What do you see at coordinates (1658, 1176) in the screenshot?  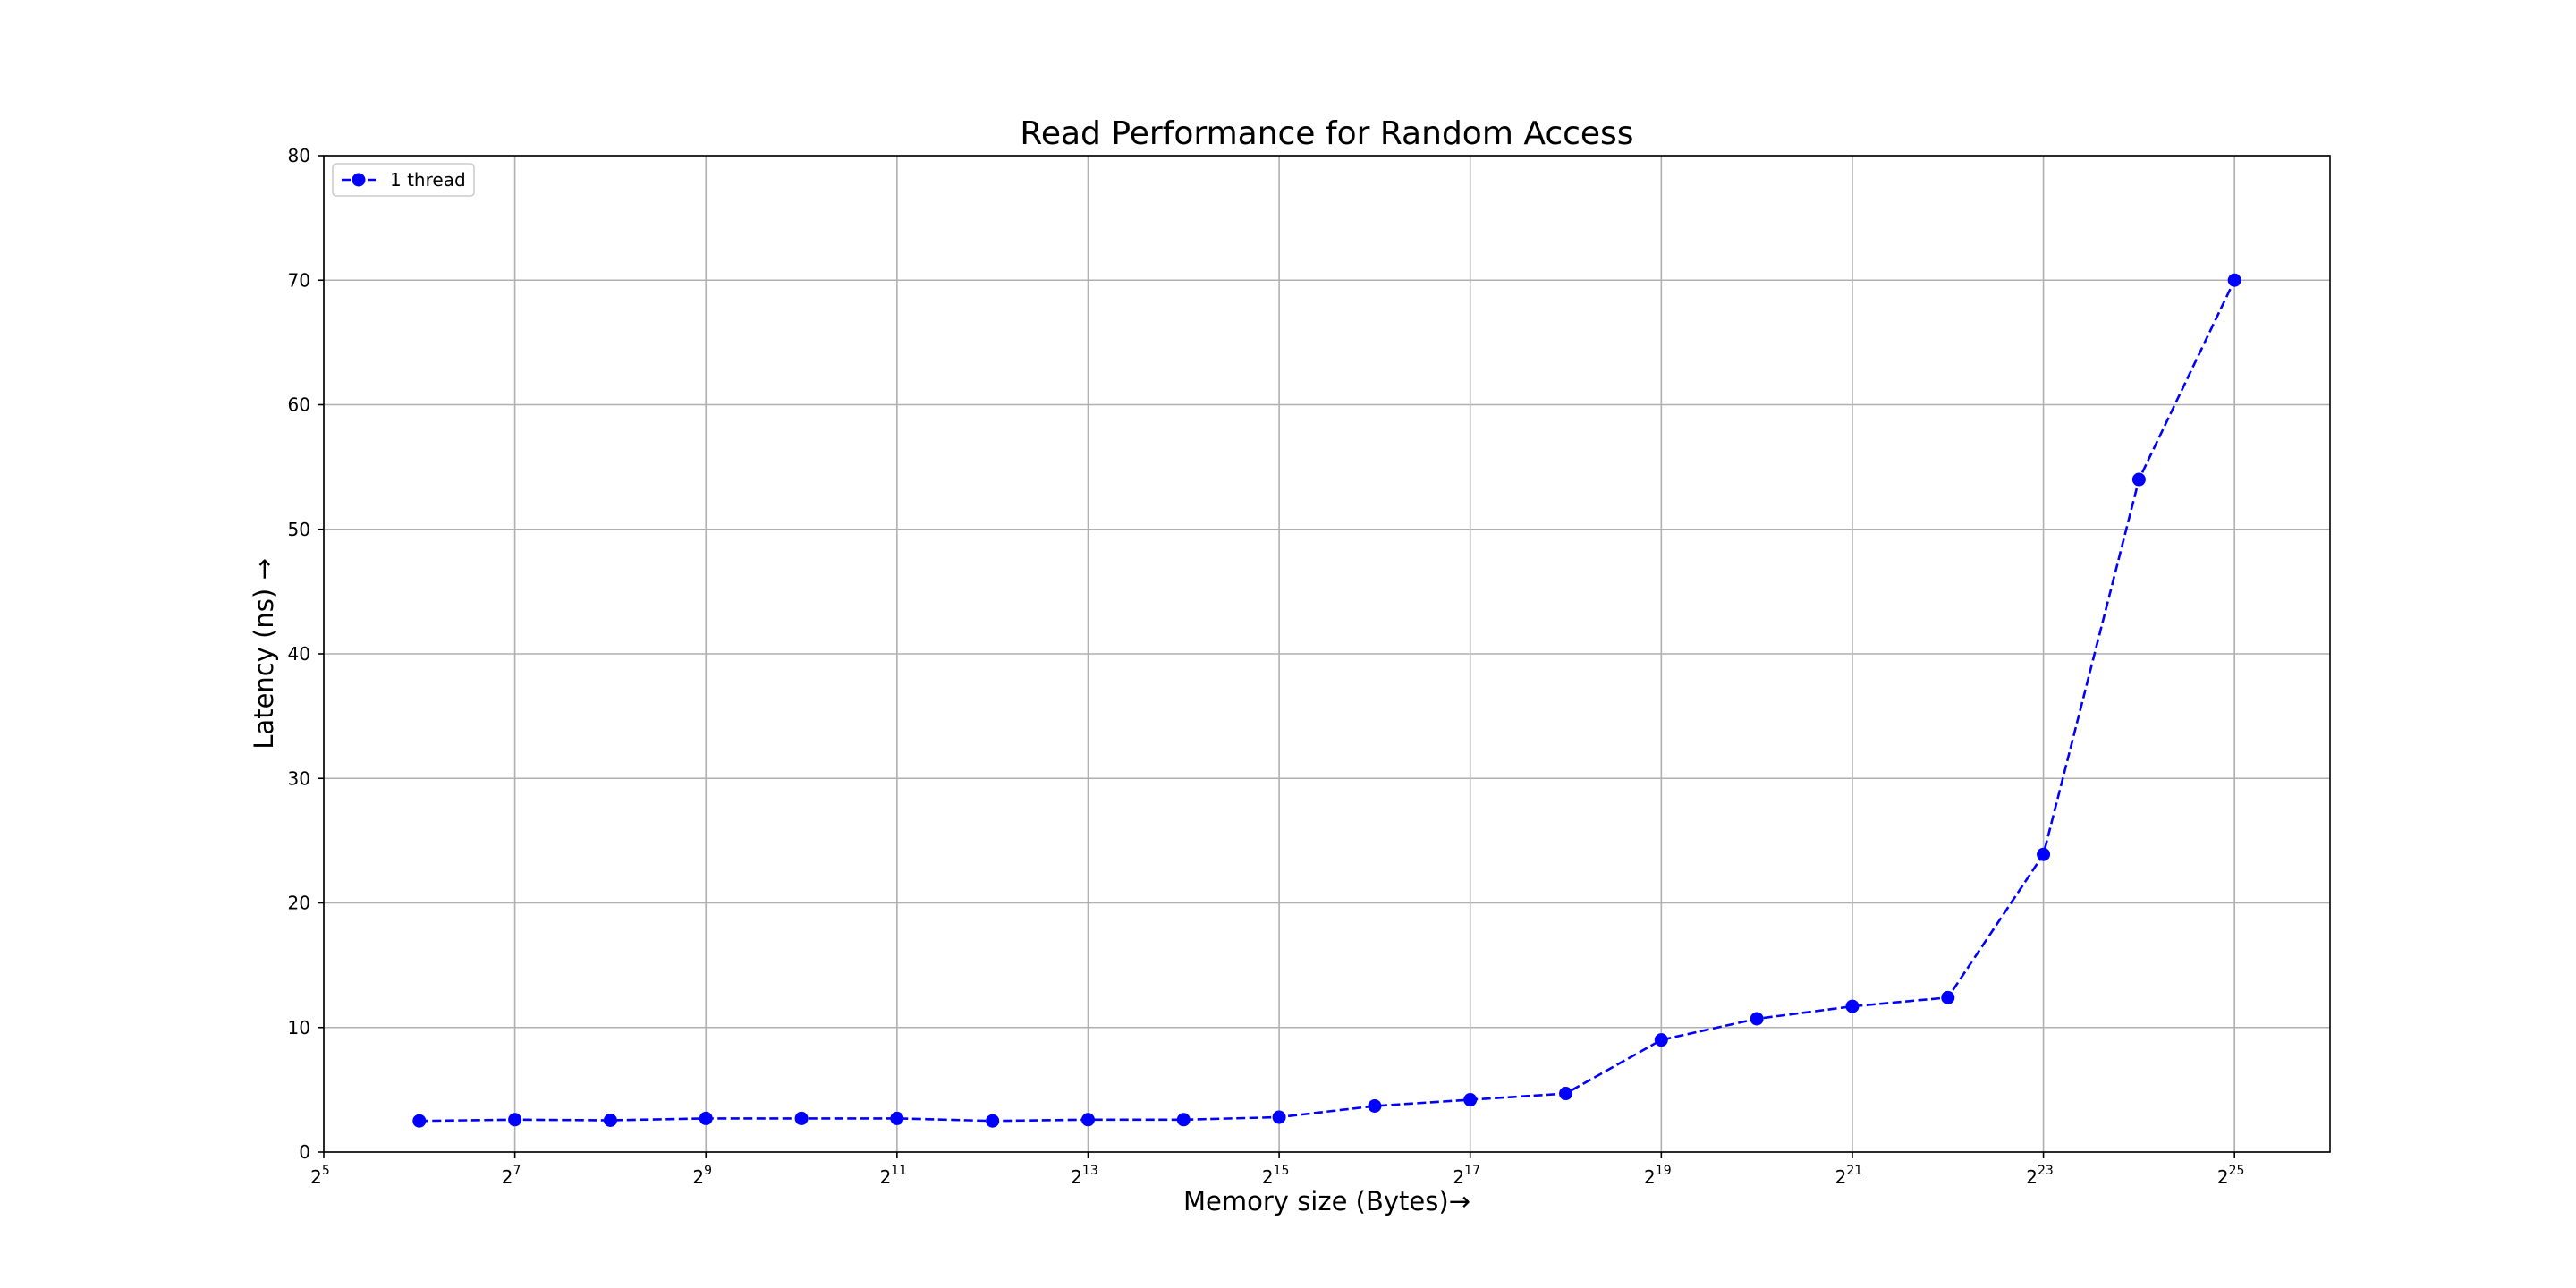 I see `x-tick-label: 219` at bounding box center [1658, 1176].